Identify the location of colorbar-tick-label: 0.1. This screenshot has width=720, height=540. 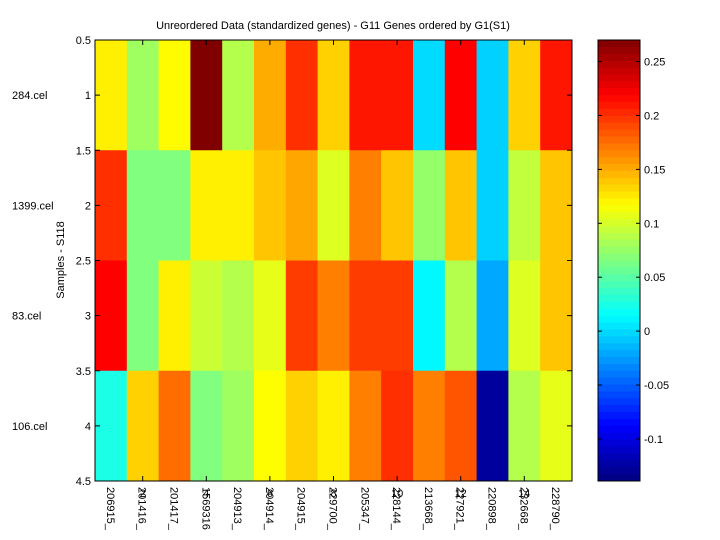
(651, 224).